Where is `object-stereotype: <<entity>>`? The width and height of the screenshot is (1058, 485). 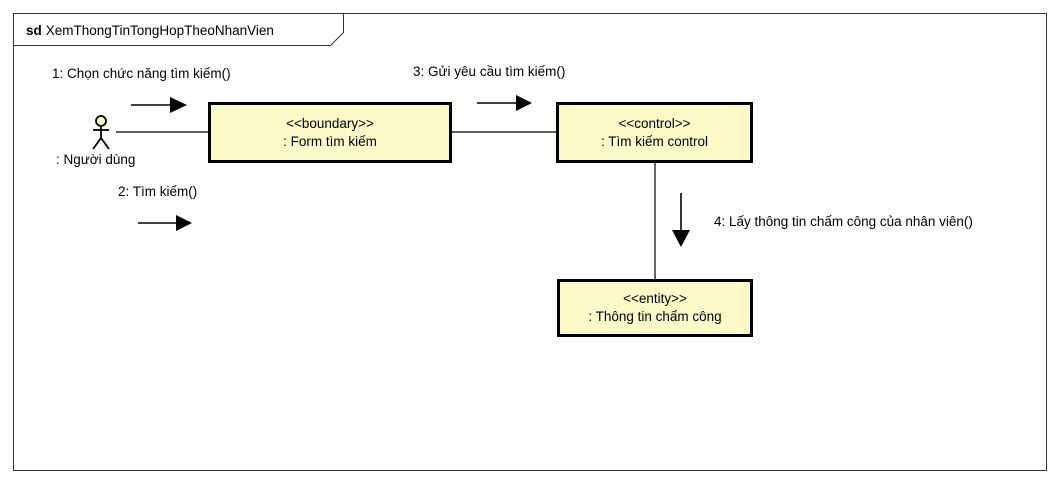
object-stereotype: <<entity>> is located at coordinates (655, 298).